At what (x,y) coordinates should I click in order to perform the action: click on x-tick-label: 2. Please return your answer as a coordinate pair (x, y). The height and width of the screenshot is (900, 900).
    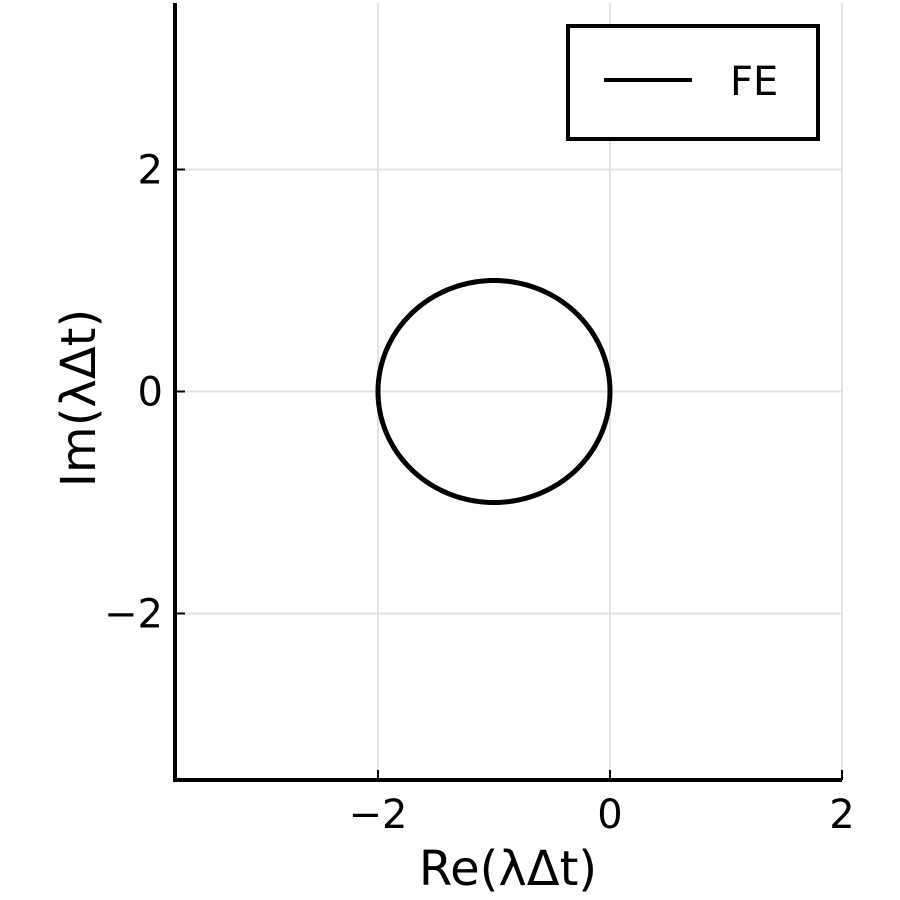
    Looking at the image, I should click on (841, 815).